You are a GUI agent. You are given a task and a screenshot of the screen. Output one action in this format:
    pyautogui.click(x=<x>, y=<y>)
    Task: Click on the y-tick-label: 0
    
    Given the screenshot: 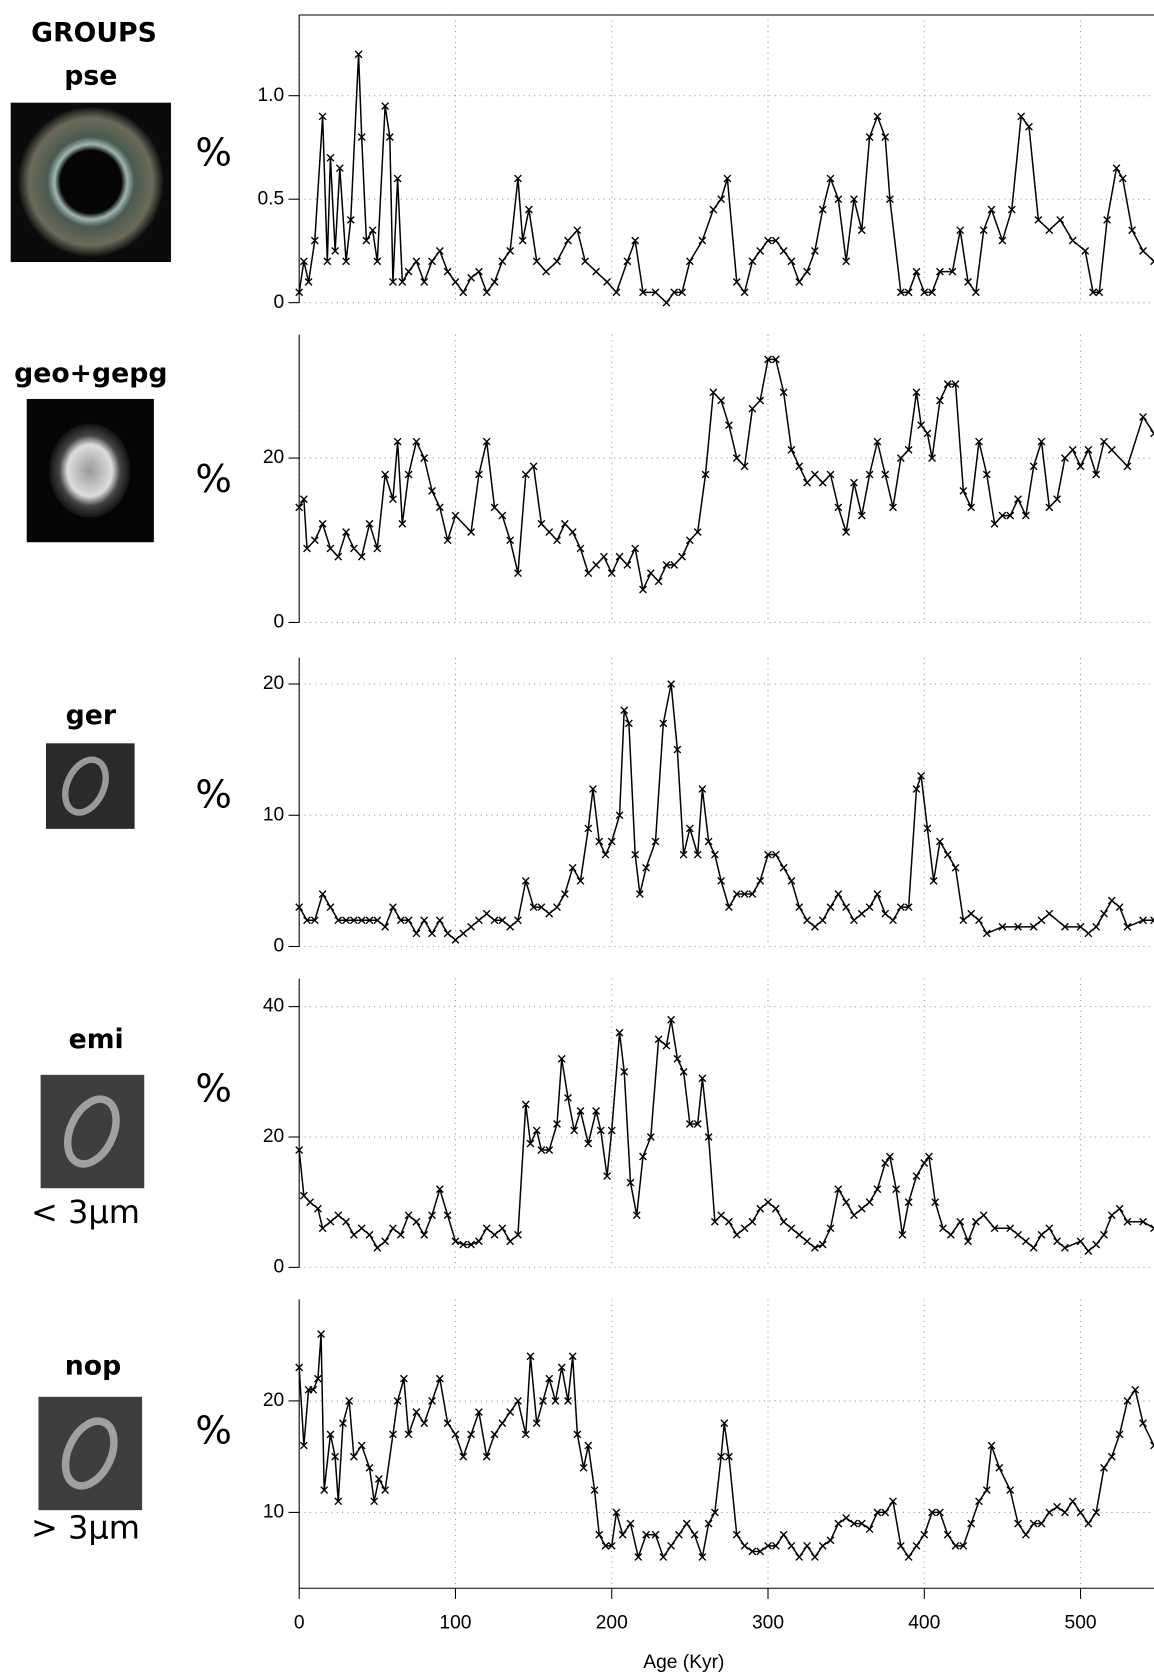 What is the action you would take?
    pyautogui.click(x=279, y=946)
    